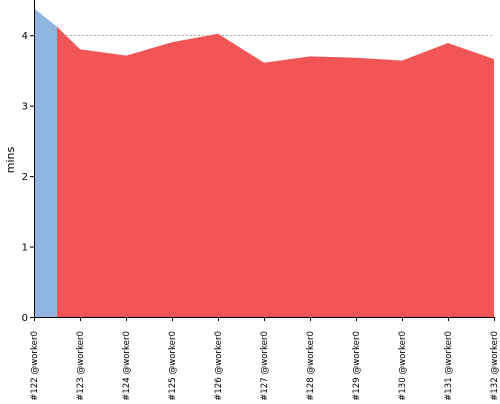 The width and height of the screenshot is (500, 404). Describe the element at coordinates (219, 365) in the screenshot. I see `x-tick-label: #126 @worker0` at that location.